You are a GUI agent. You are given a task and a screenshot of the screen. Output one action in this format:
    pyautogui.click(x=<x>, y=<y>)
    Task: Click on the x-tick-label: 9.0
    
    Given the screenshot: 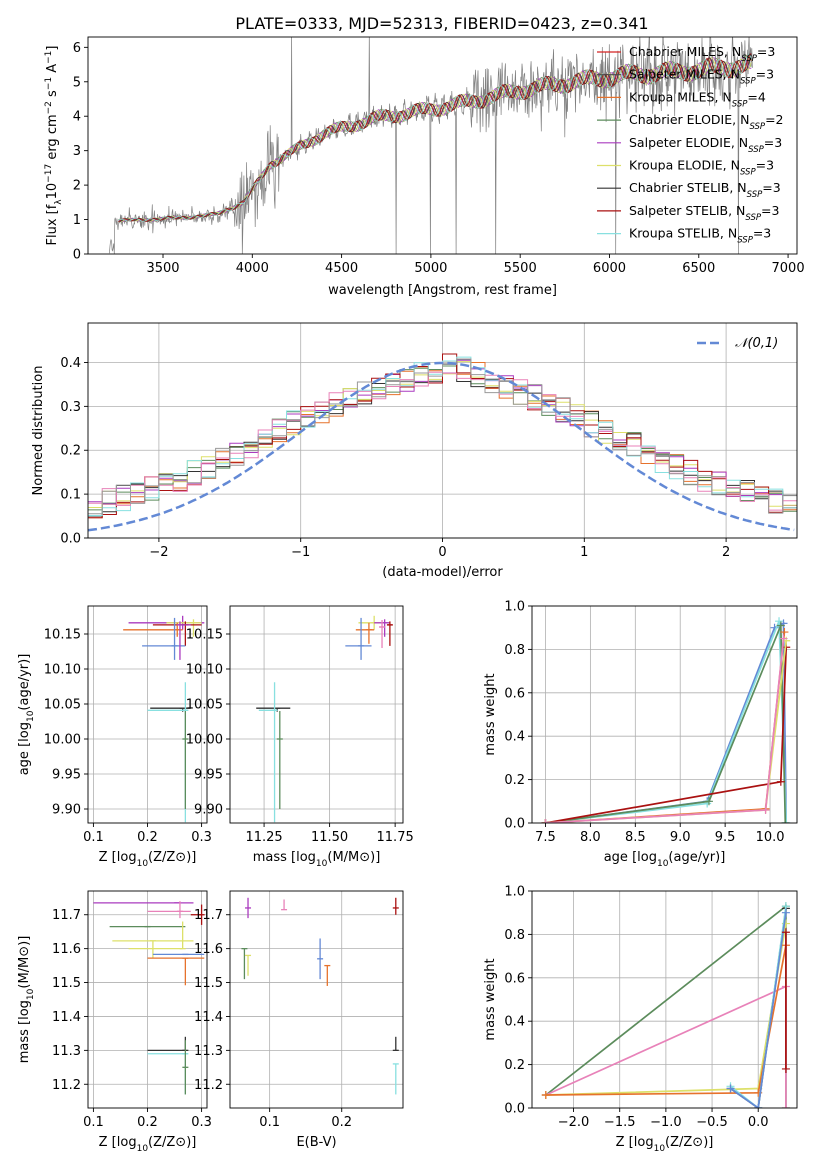 What is the action you would take?
    pyautogui.click(x=680, y=837)
    